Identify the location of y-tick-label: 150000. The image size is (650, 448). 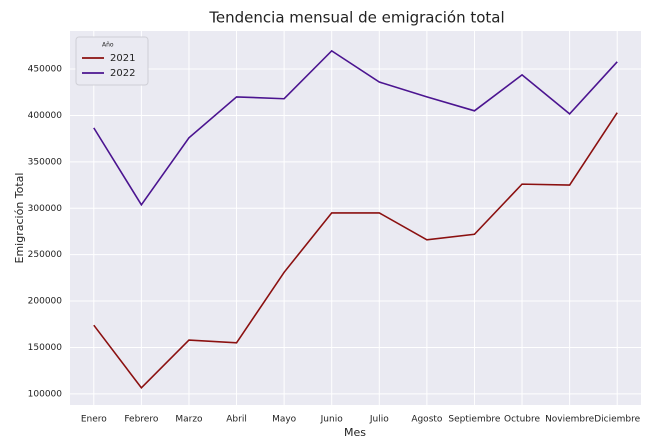
(45, 348).